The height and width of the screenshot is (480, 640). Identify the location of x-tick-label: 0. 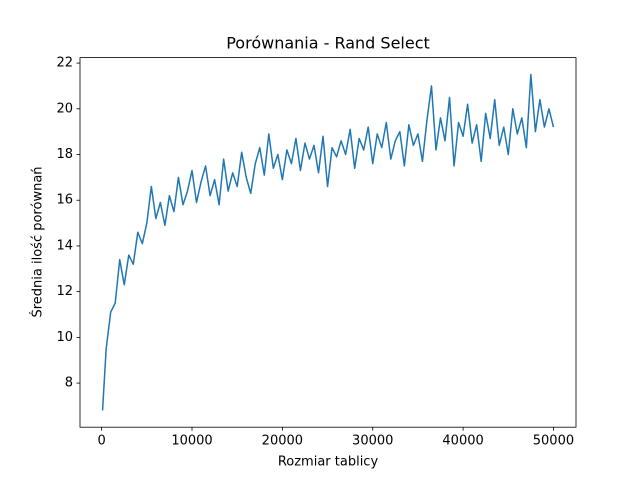
(102, 441).